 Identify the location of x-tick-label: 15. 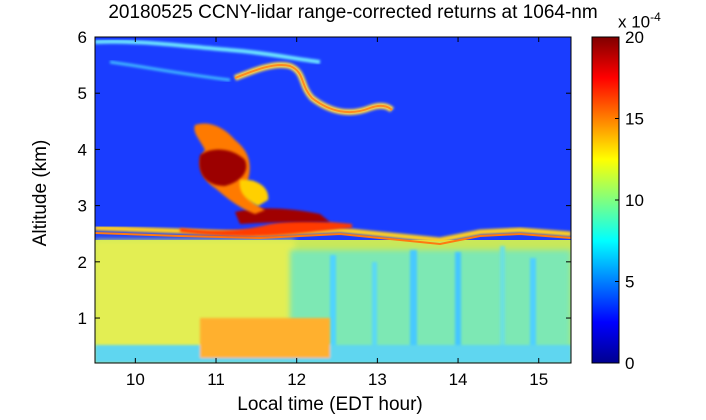
(538, 379).